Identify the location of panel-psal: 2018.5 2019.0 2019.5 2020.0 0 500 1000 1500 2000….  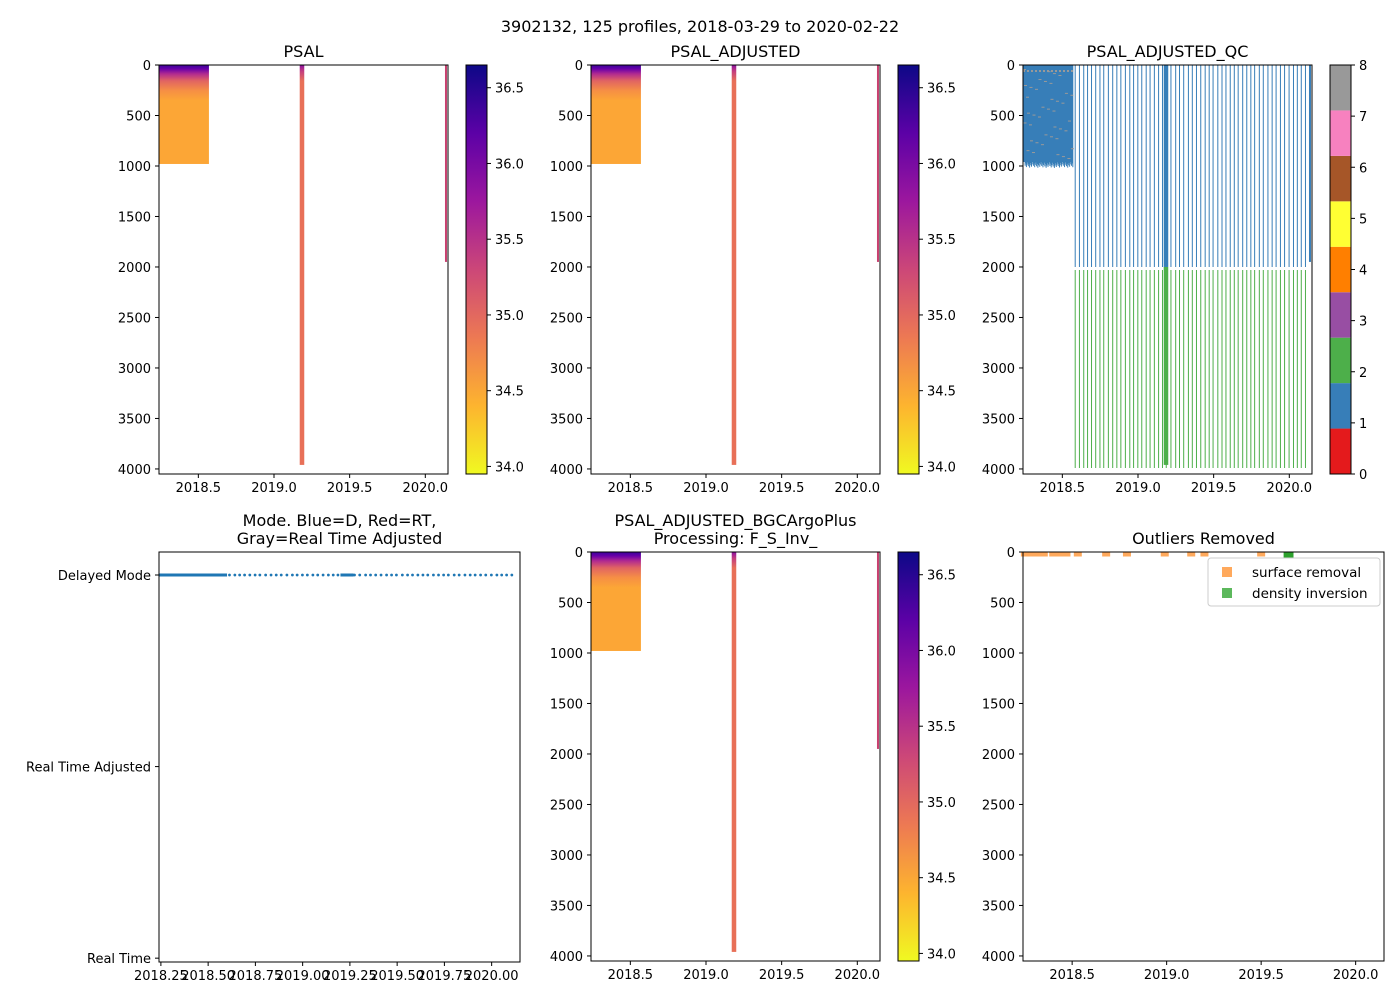
(321, 269).